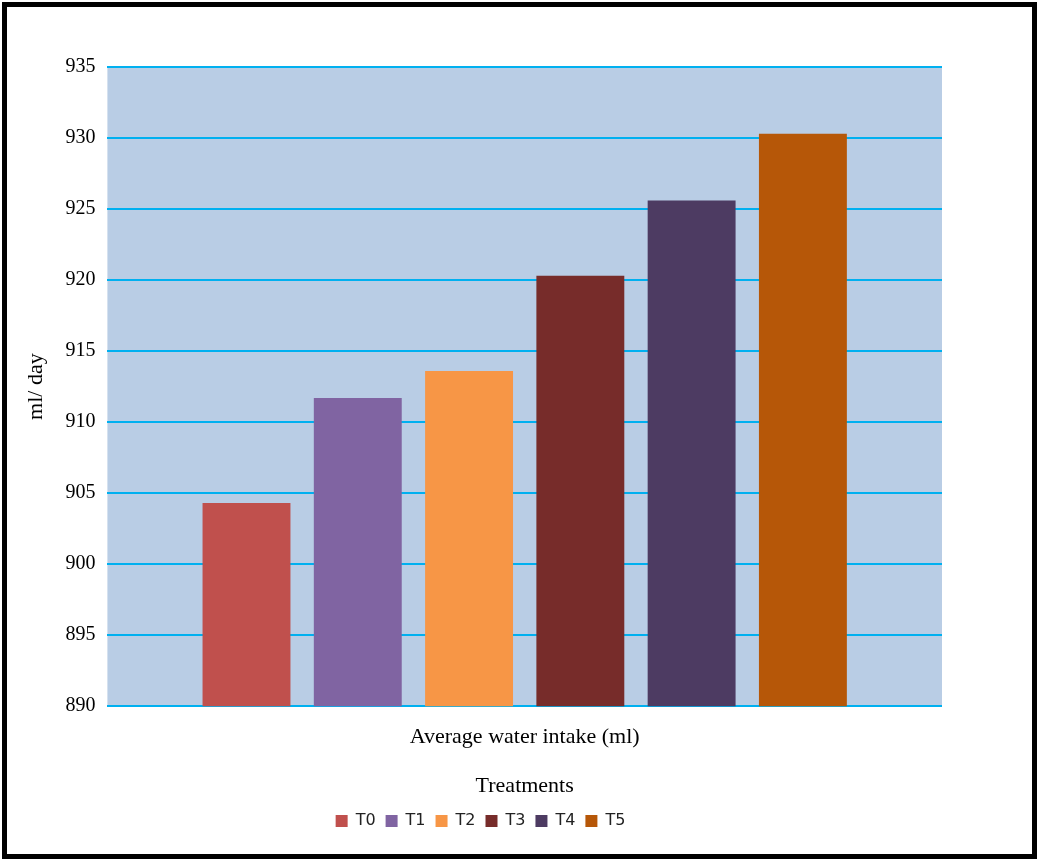 This screenshot has width=1041, height=861. What do you see at coordinates (80, 65) in the screenshot?
I see `y-tick-label: 935` at bounding box center [80, 65].